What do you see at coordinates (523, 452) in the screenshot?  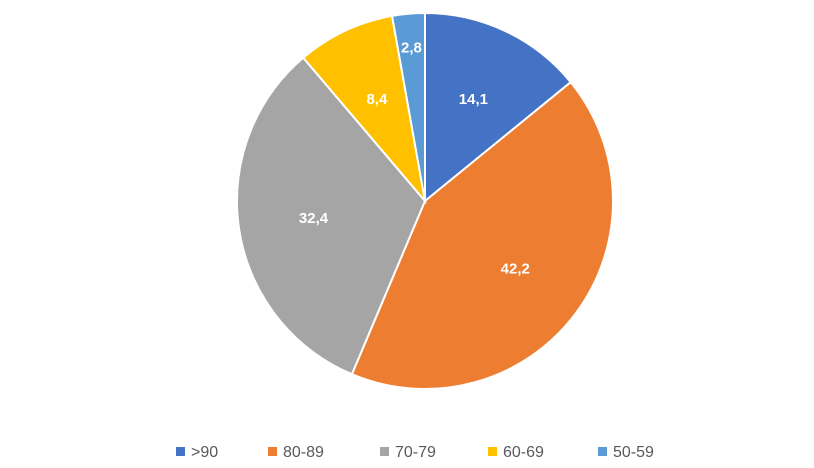 I see `legend-label-60-69: 60-69` at bounding box center [523, 452].